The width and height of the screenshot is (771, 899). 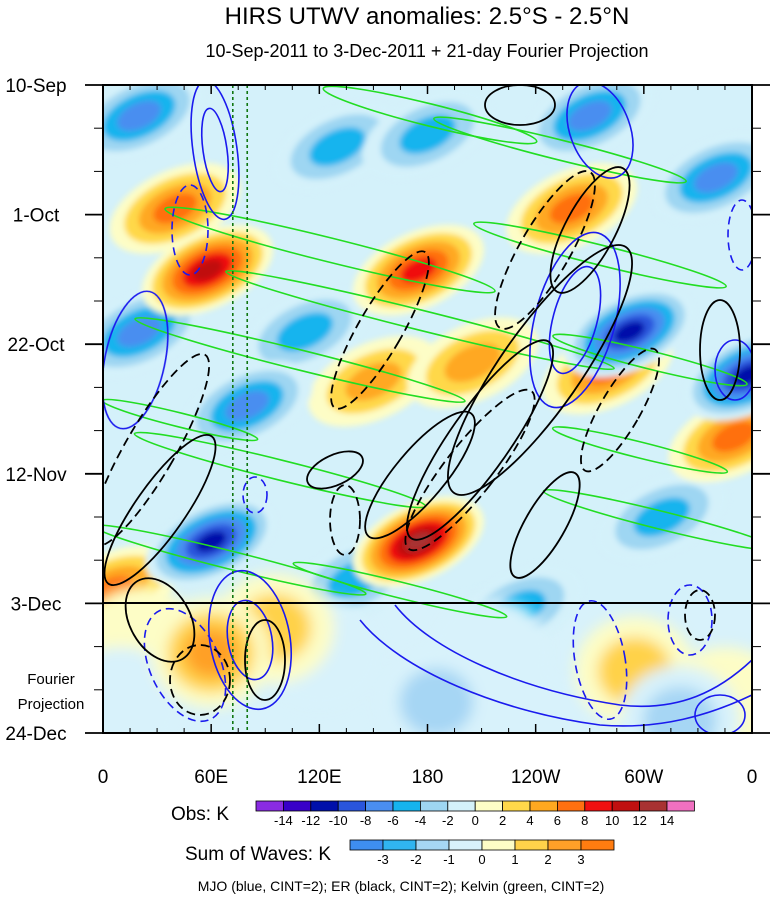 I want to click on colorbar-tick-label: 14, so click(x=667, y=820).